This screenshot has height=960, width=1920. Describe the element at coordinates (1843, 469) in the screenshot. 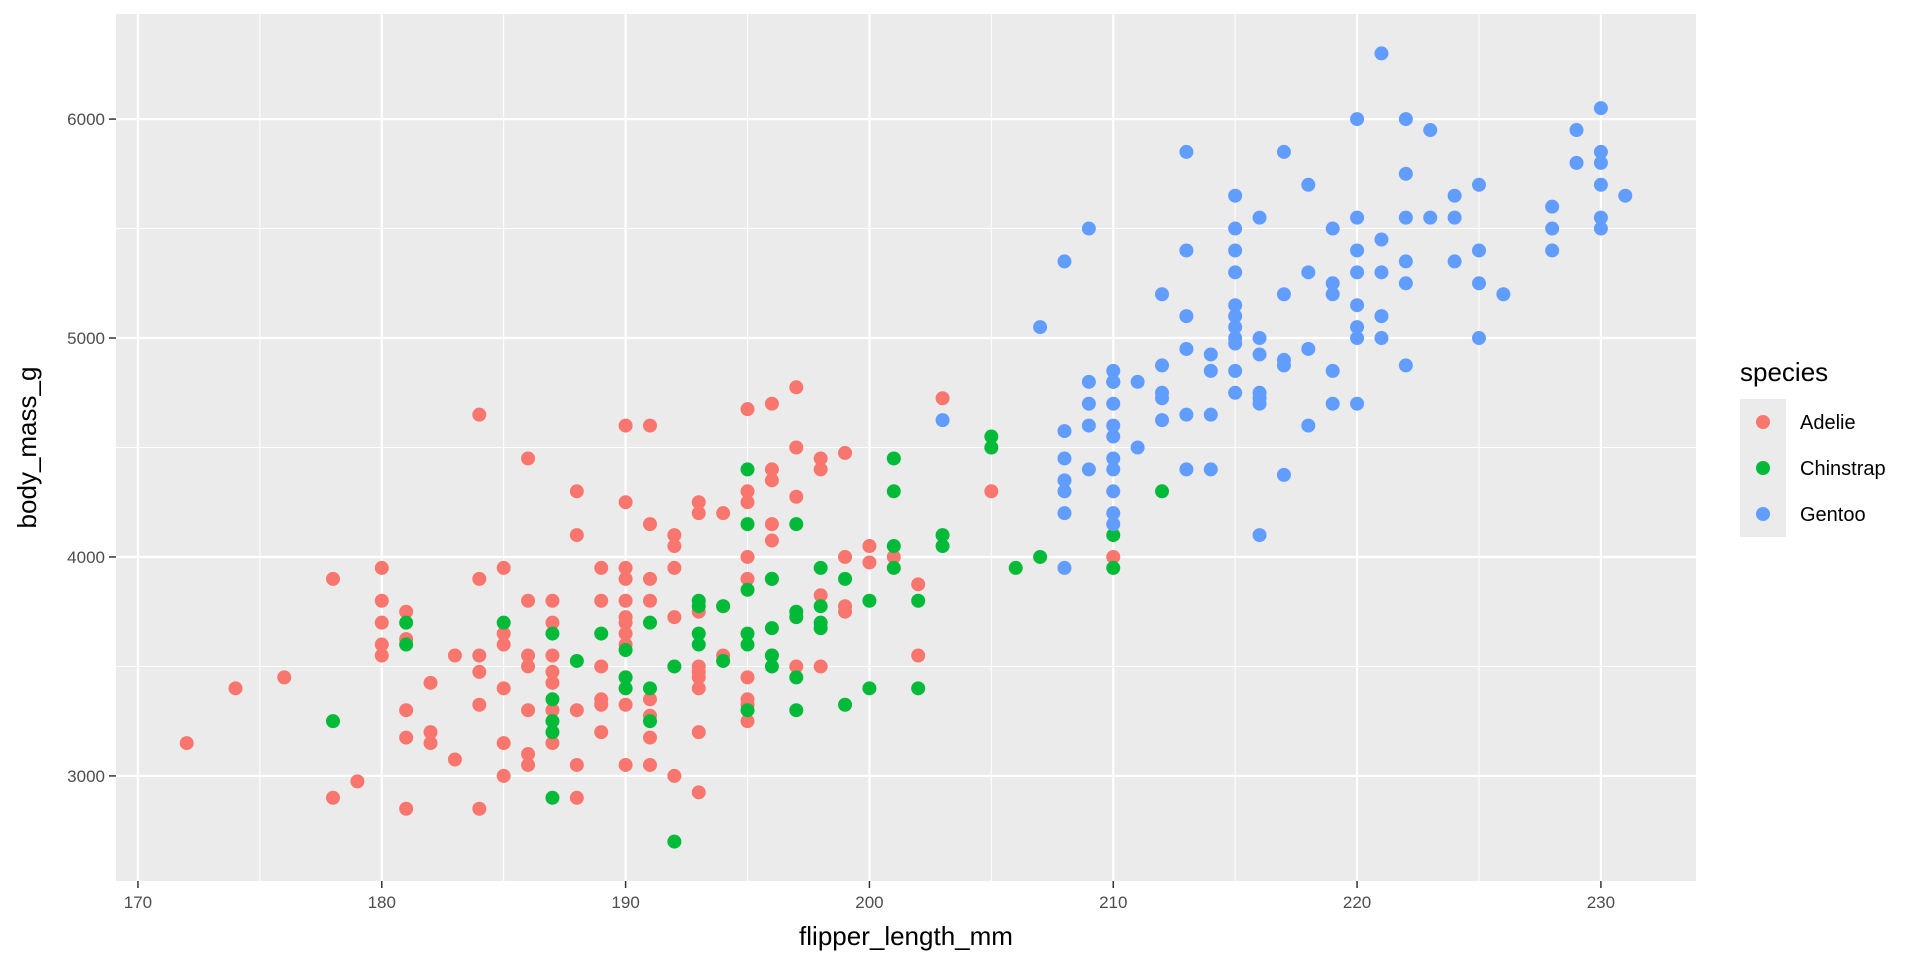

I see `legend-label-chinstrap: Chinstrap` at that location.